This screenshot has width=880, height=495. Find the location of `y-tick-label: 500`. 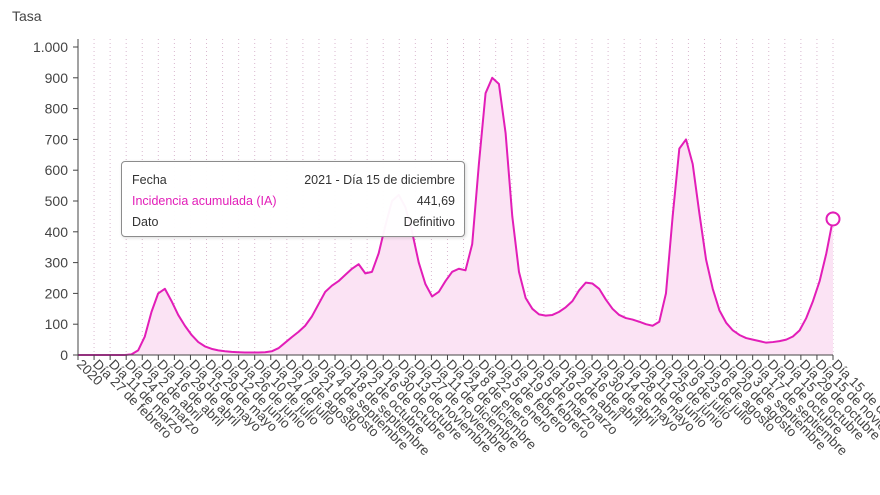

y-tick-label: 500 is located at coordinates (57, 201).